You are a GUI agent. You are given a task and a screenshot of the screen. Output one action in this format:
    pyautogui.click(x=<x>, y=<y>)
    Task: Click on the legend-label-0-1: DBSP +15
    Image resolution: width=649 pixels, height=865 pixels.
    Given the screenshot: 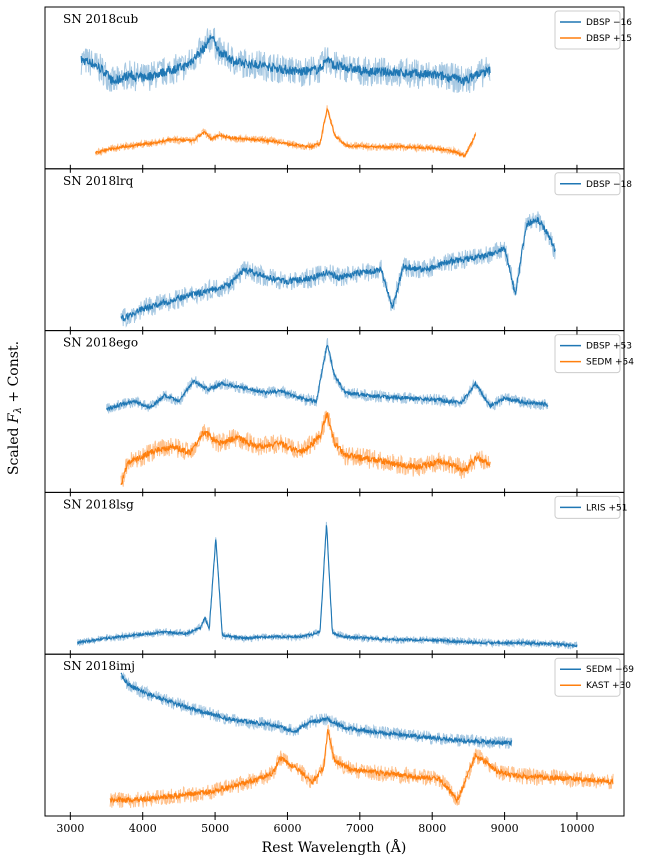 What is the action you would take?
    pyautogui.click(x=609, y=39)
    